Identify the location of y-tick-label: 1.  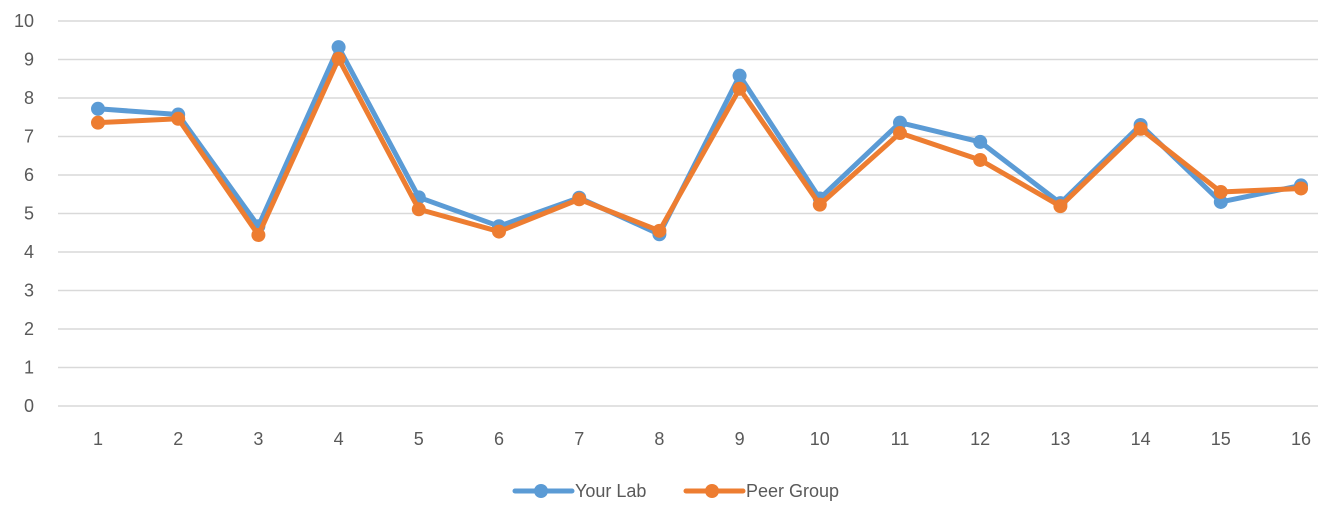
(29, 368).